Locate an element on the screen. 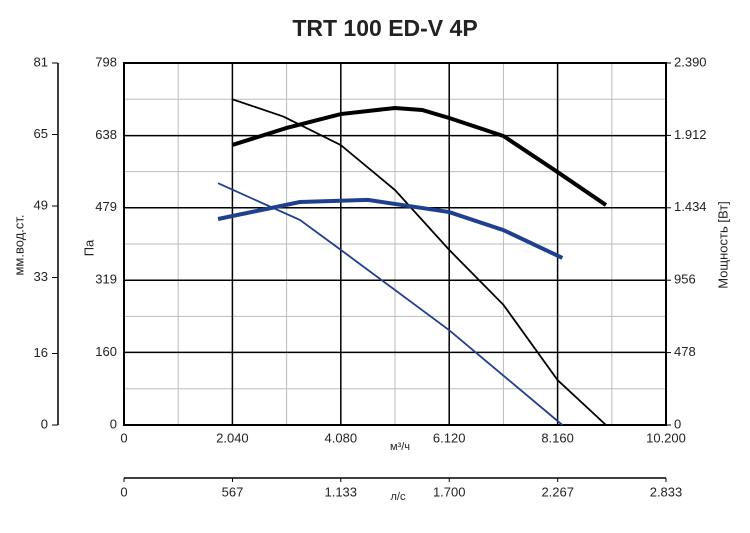 This screenshot has width=750, height=533. x2-tick-label: 1.700 is located at coordinates (449, 491).